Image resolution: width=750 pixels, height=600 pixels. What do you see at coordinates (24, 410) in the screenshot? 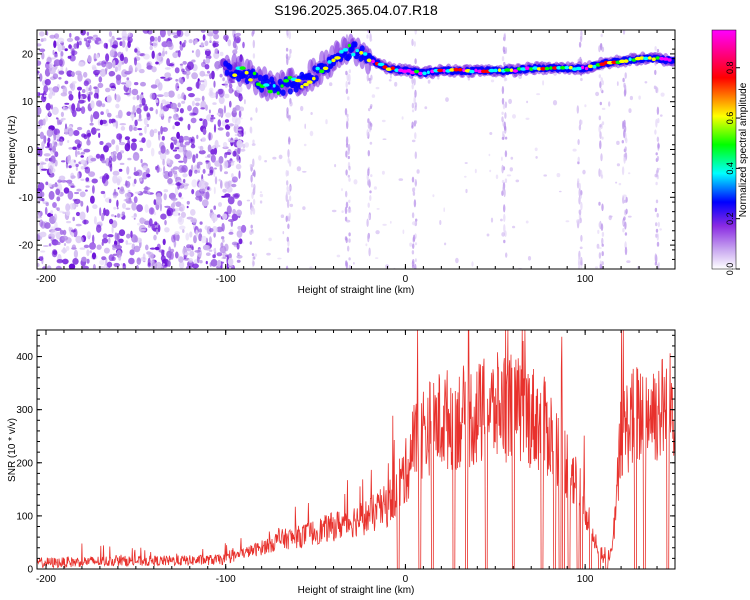
I see `y-tick-label: 300` at bounding box center [24, 410].